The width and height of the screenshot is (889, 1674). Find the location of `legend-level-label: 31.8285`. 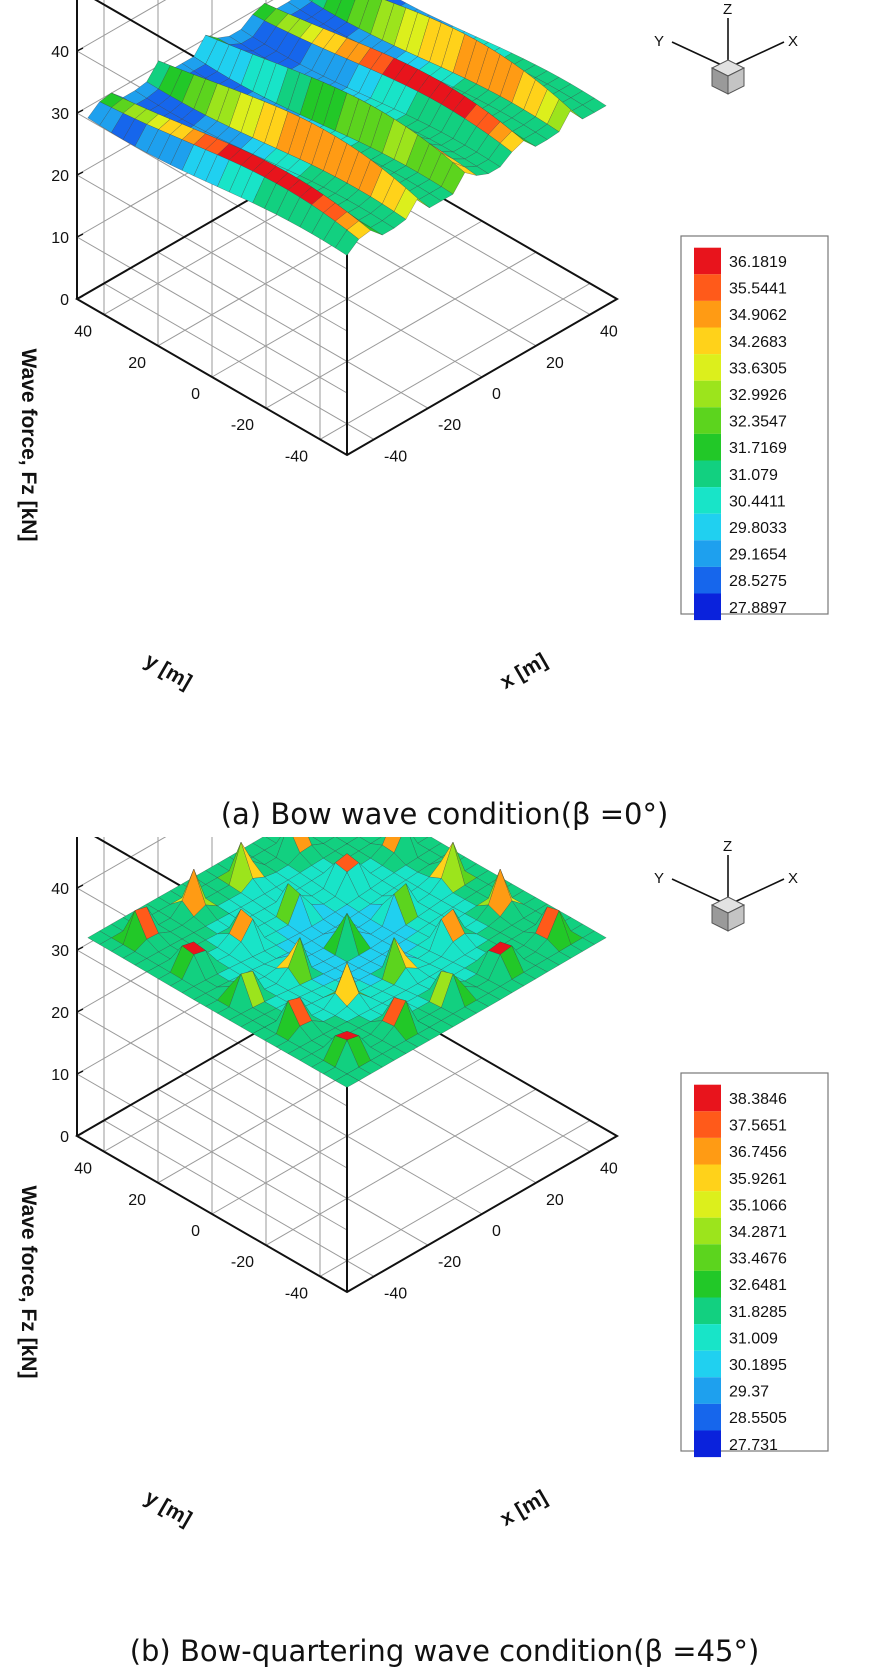

legend-level-label: 31.8285 is located at coordinates (758, 1312).